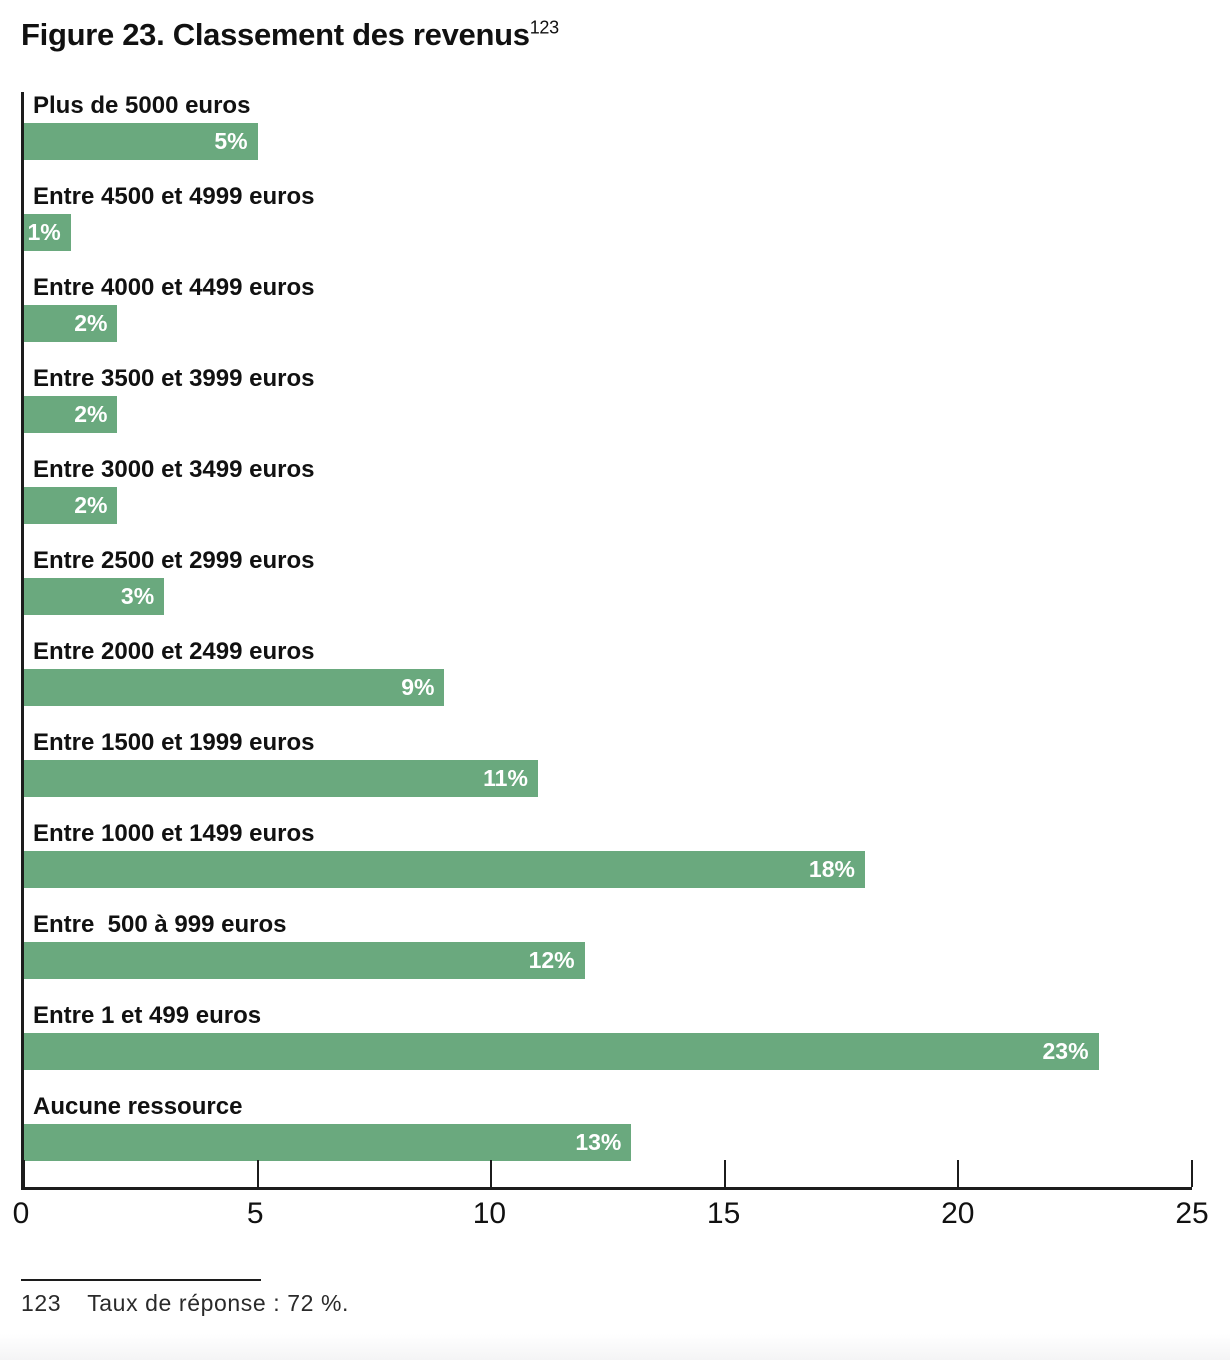 Image resolution: width=1230 pixels, height=1360 pixels. Describe the element at coordinates (174, 378) in the screenshot. I see `category-label: Entre 3500 et 3999 euros` at that location.